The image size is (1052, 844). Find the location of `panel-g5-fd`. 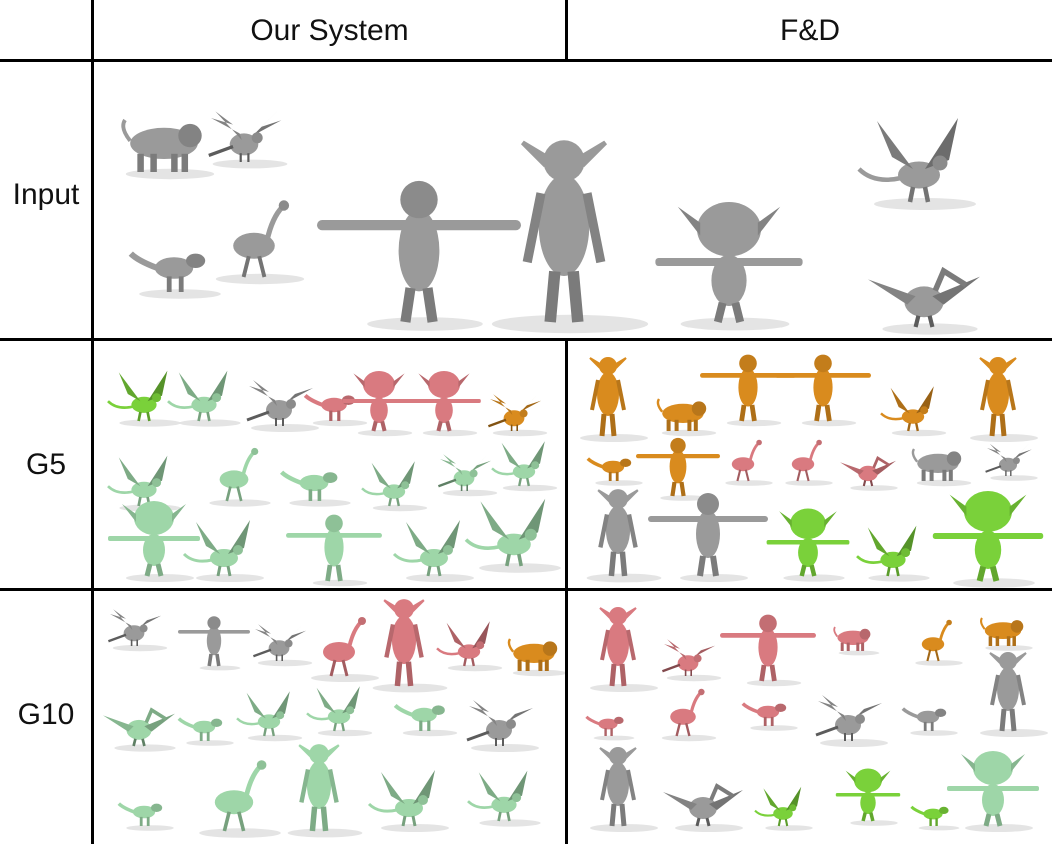

panel-g5-fd is located at coordinates (810, 464).